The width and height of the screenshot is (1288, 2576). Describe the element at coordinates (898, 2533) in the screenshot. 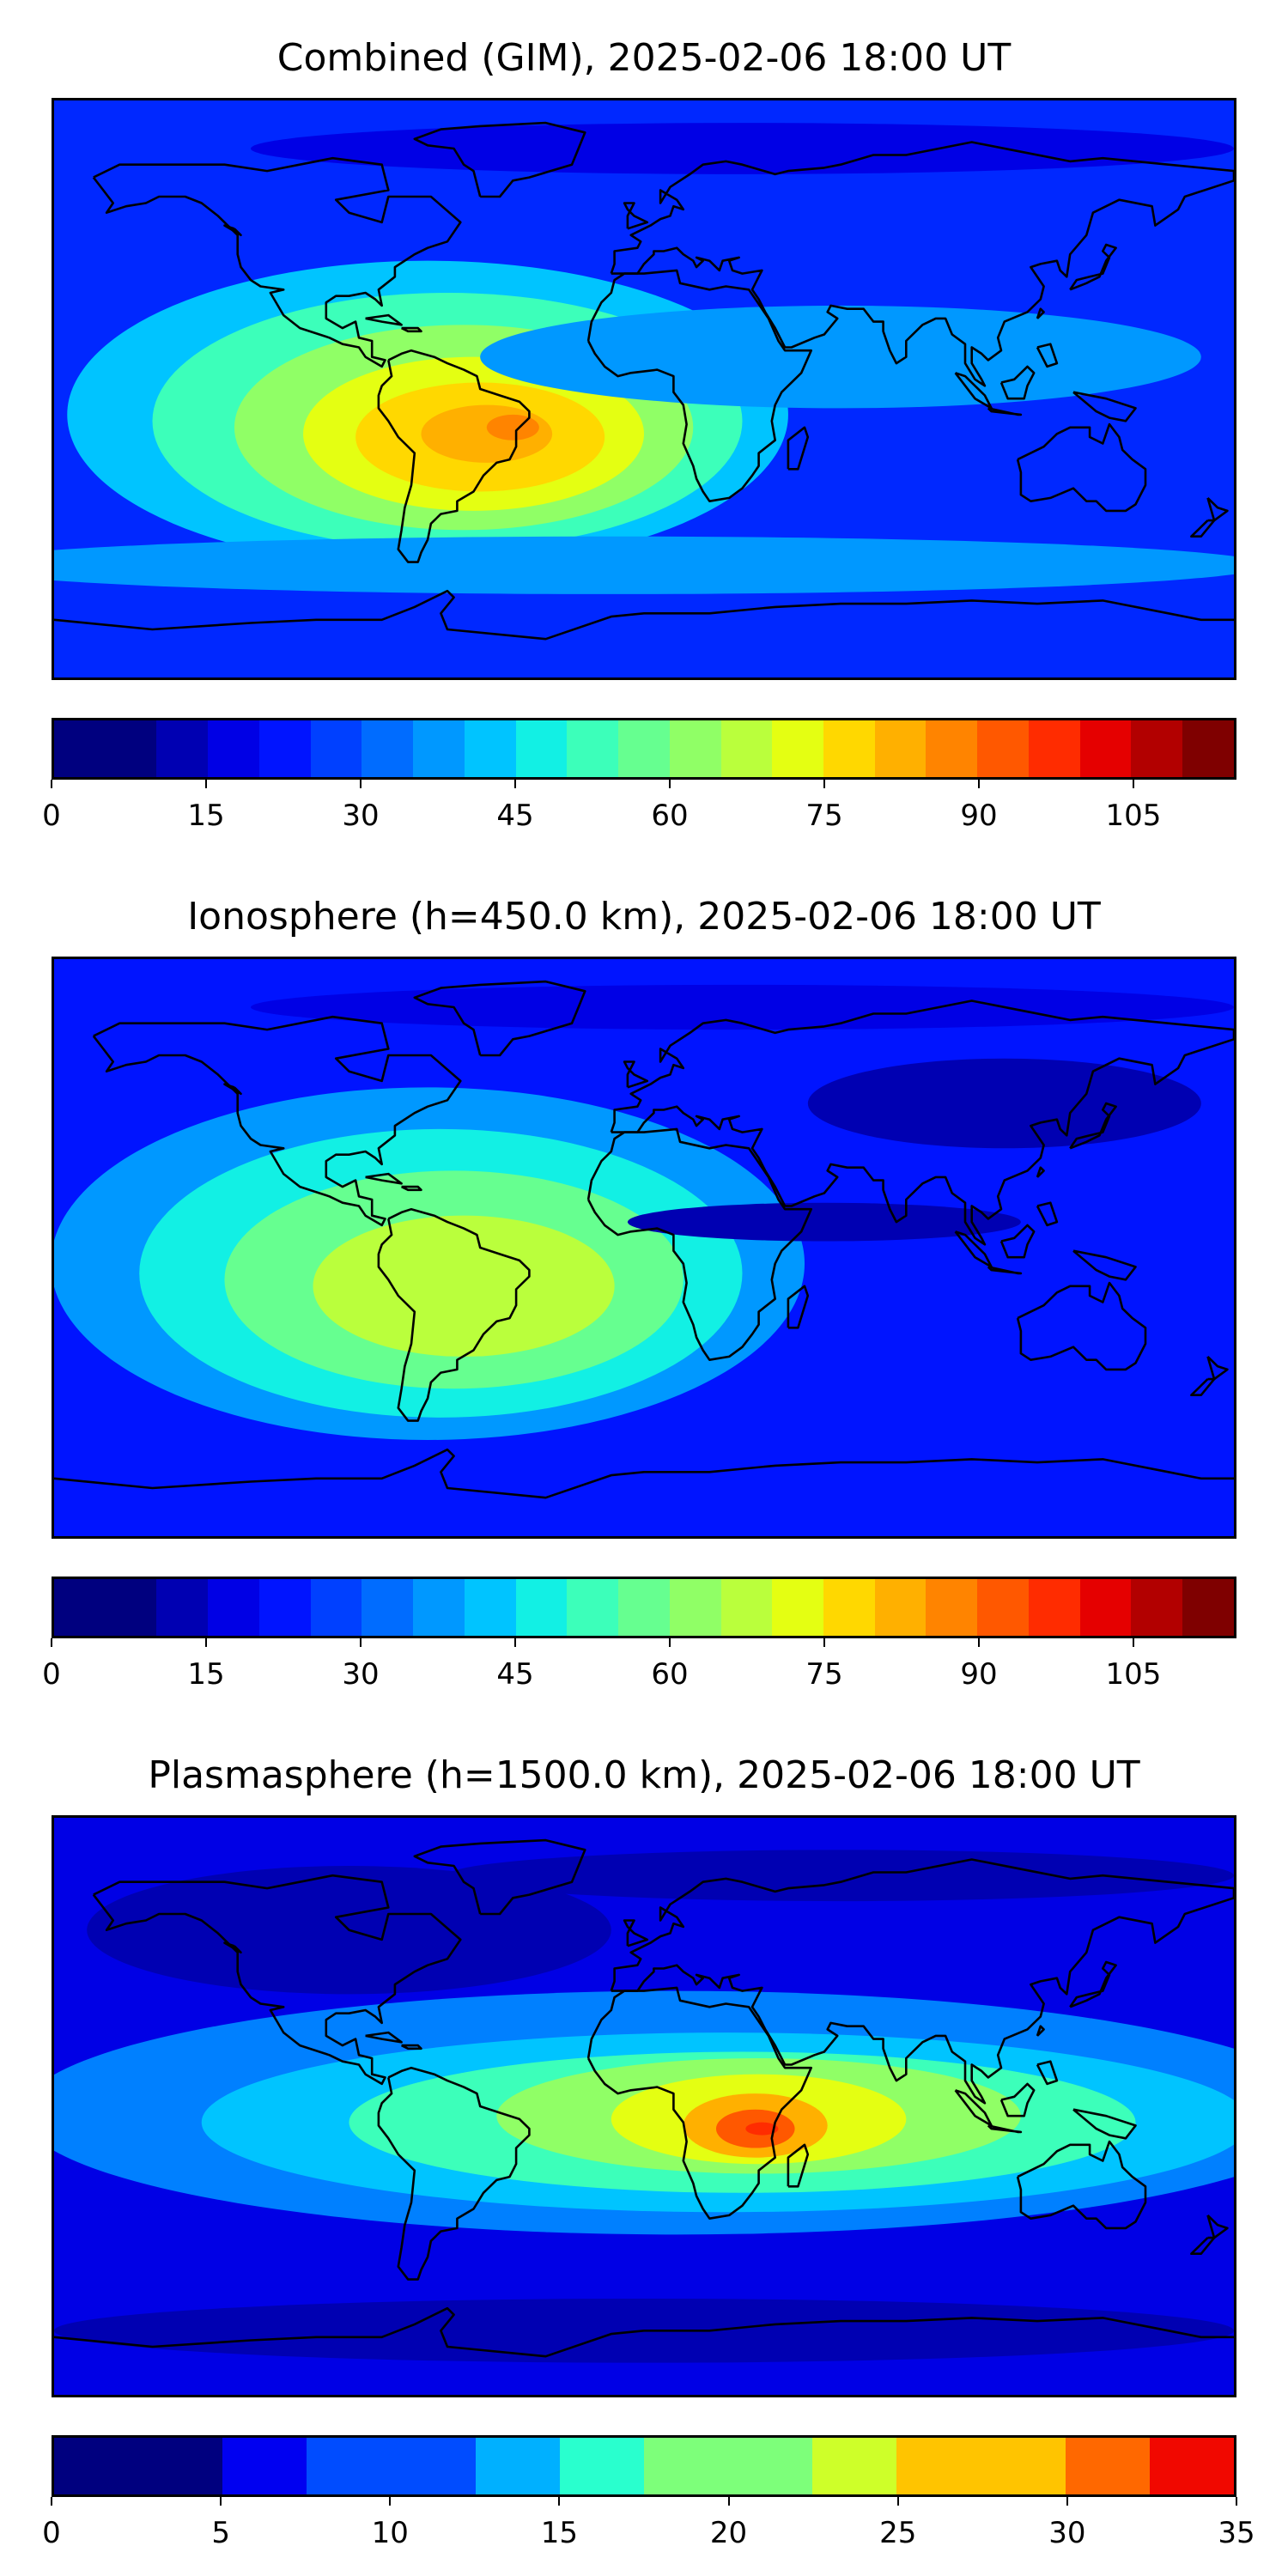

I see `colorbar-tick-label: 25` at that location.